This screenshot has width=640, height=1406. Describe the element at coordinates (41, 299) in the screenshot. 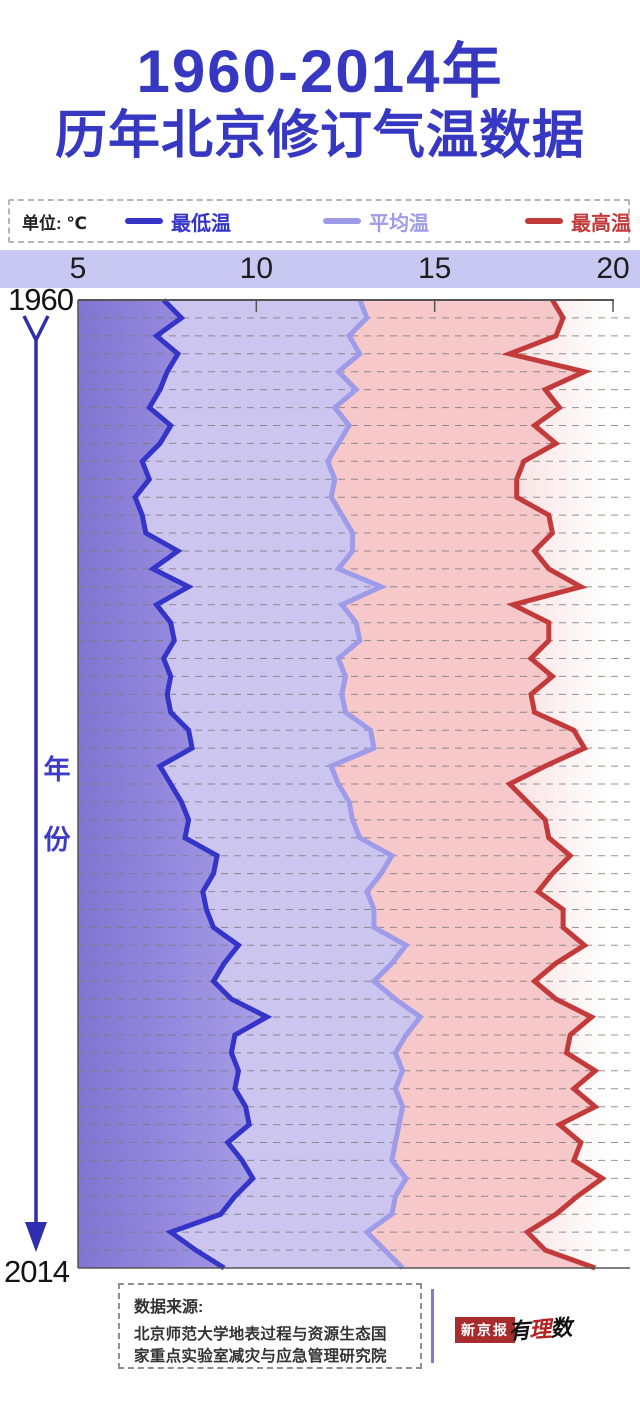

I see `year-axis-start-label: 1960` at that location.